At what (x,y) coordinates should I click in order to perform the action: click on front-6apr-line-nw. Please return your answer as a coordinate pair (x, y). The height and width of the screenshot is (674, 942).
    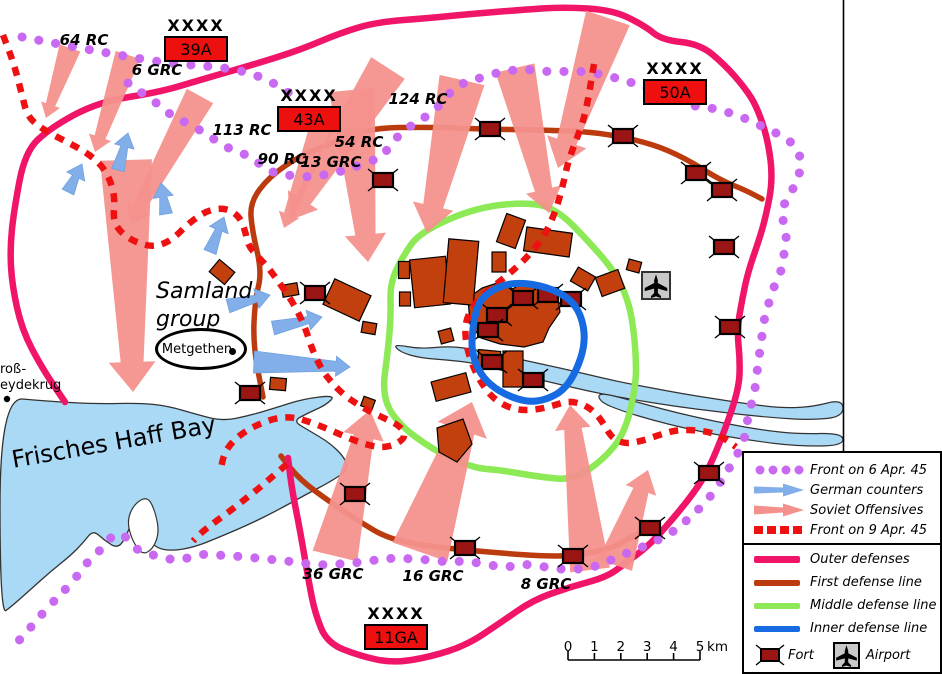
    Looking at the image, I should click on (161, 69).